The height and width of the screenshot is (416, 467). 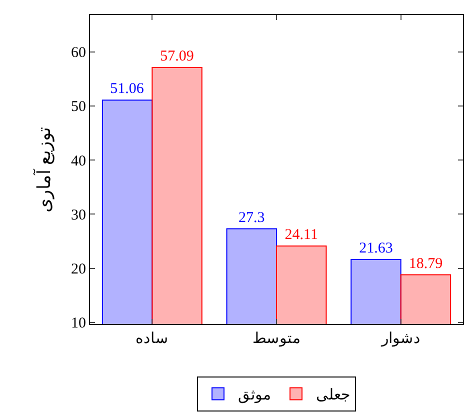 I want to click on data-label: 24.11, so click(x=301, y=235).